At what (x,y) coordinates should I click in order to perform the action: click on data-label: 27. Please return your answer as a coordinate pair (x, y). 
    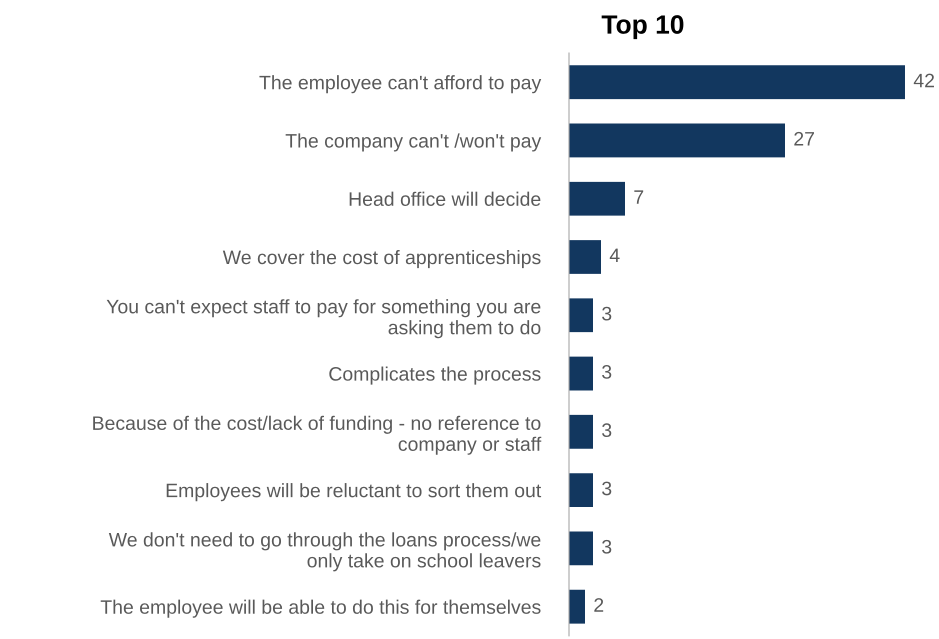
    Looking at the image, I should click on (804, 139).